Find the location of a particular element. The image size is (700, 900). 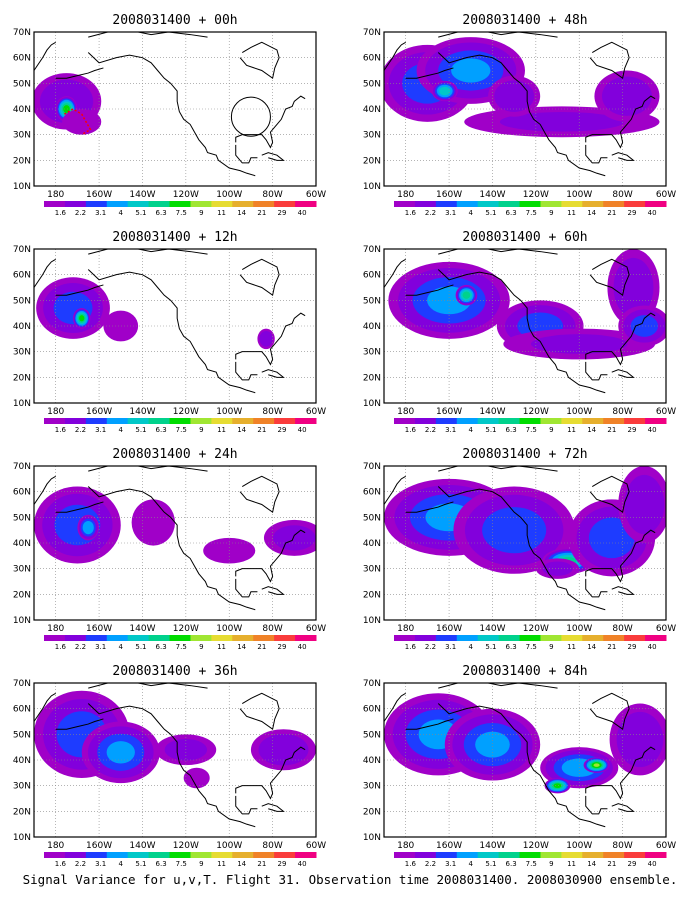

map-frame is located at coordinates (525, 543).